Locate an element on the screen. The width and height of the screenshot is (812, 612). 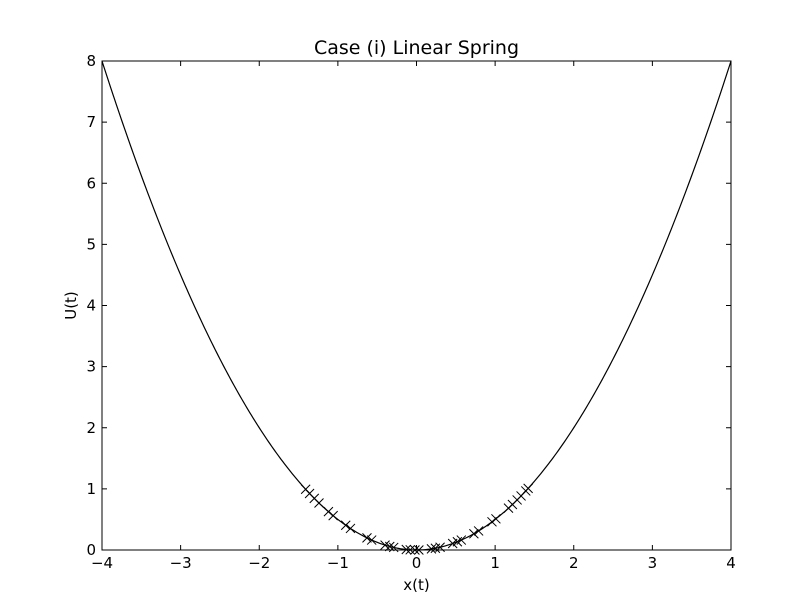
x-tick-label: −3 is located at coordinates (181, 563).